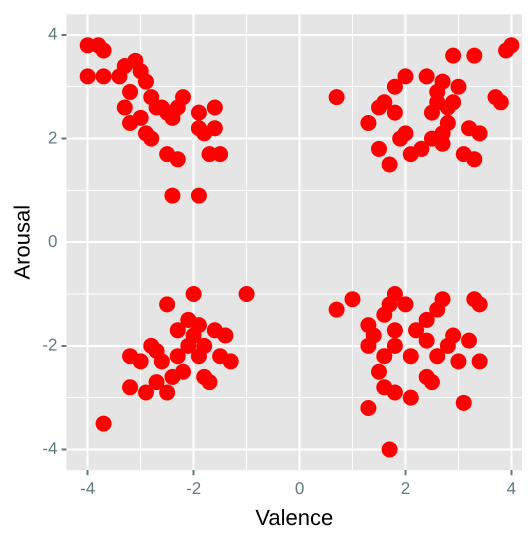 The height and width of the screenshot is (538, 530). What do you see at coordinates (53, 241) in the screenshot?
I see `y-tick-label: 0` at bounding box center [53, 241].